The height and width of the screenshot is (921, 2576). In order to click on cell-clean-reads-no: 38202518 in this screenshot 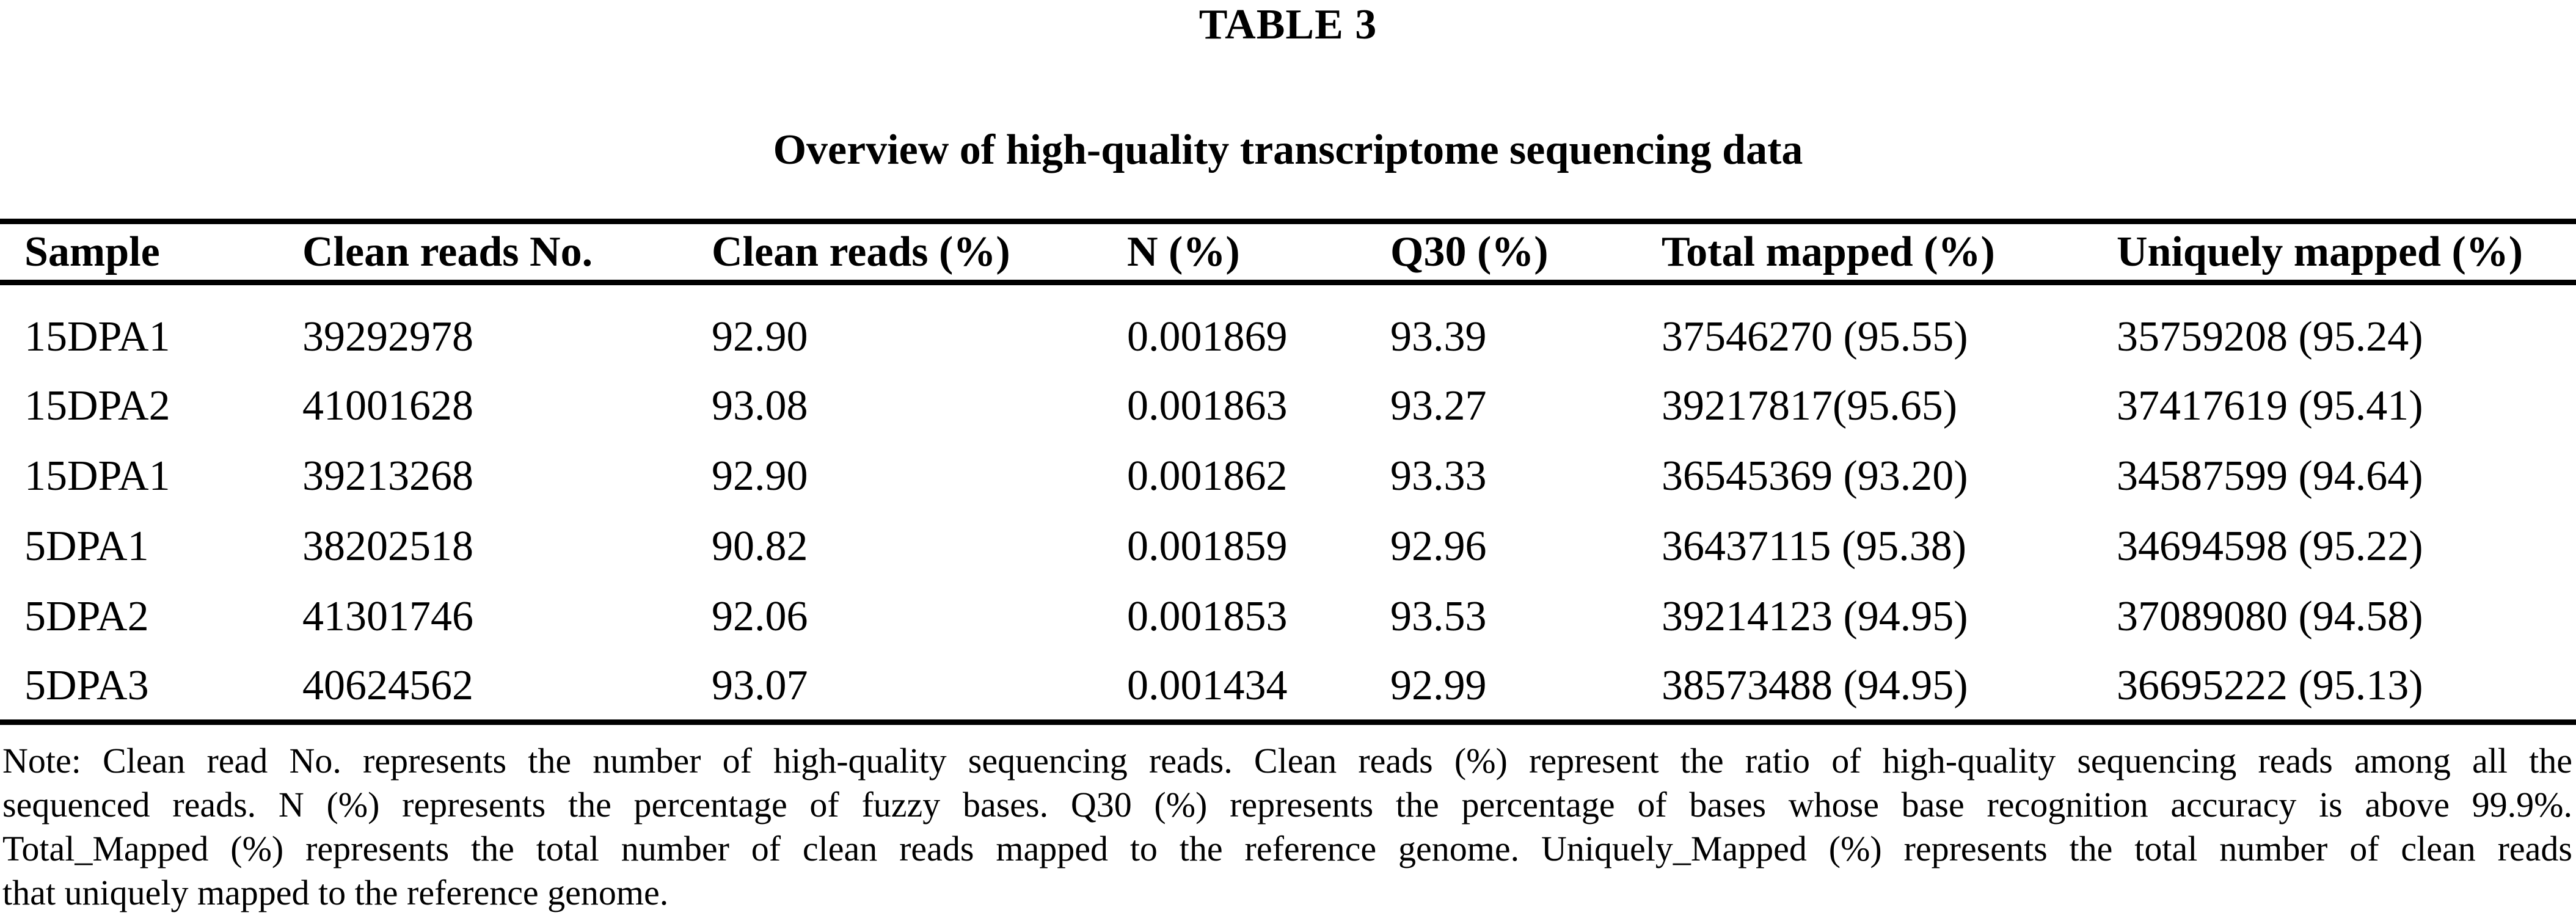, I will do `click(387, 546)`.